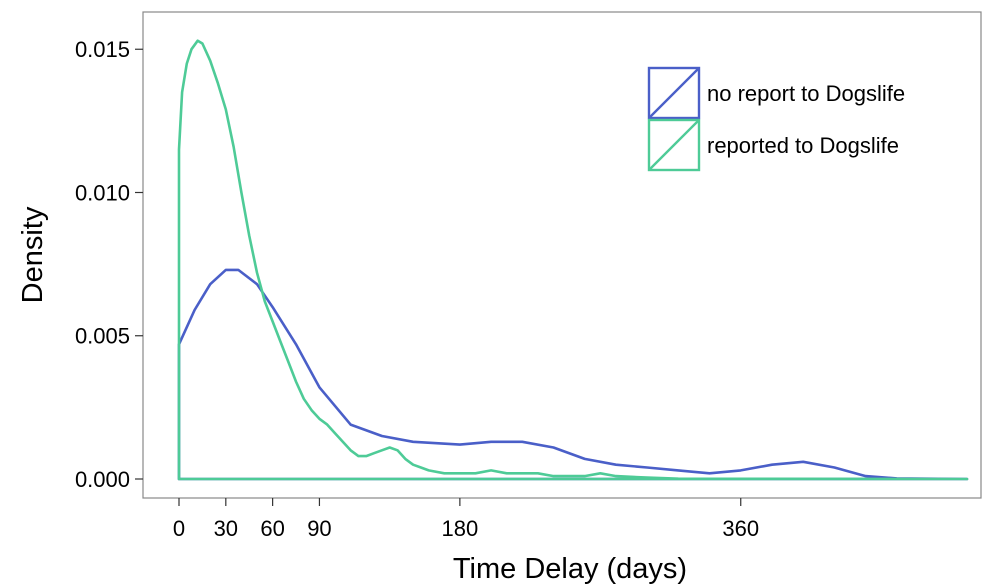 The height and width of the screenshot is (585, 990). Describe the element at coordinates (740, 528) in the screenshot. I see `x-tick-label: 360` at that location.